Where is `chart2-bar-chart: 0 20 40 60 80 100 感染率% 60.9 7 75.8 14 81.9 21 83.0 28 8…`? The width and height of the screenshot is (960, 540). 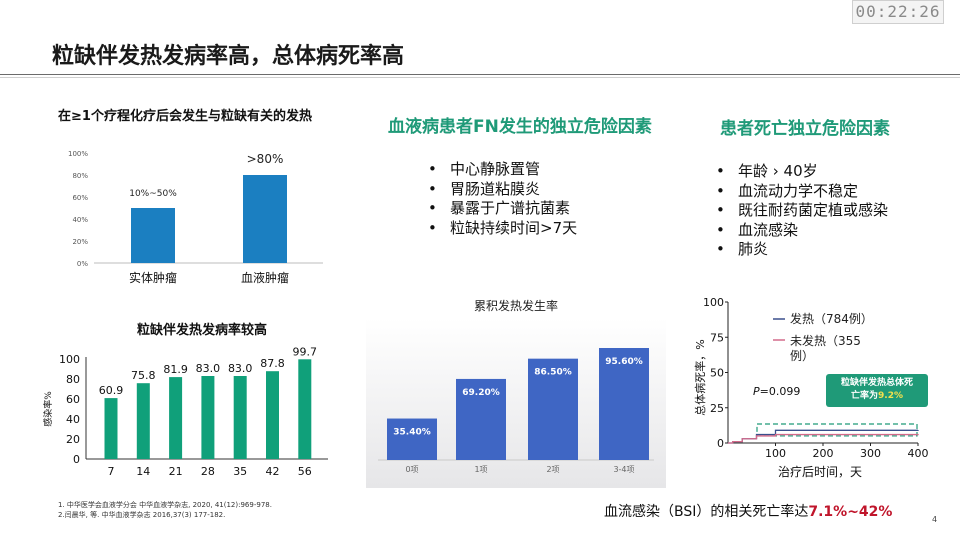
chart2-bar-chart: 0 20 40 60 80 100 感染率% 60.9 7 75.8 14 81.9 21 83.0 28 8… is located at coordinates (185, 411).